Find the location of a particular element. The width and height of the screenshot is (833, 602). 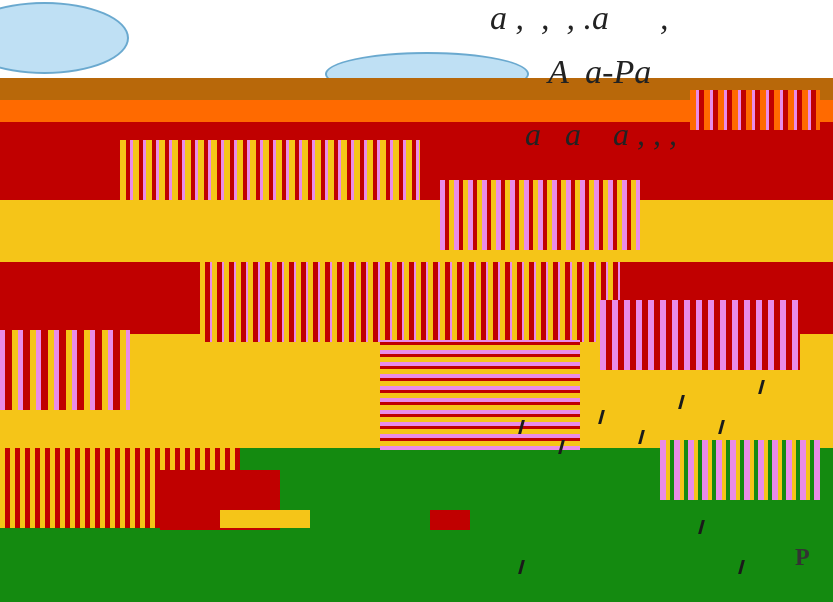

band-brown is located at coordinates (416, 89).